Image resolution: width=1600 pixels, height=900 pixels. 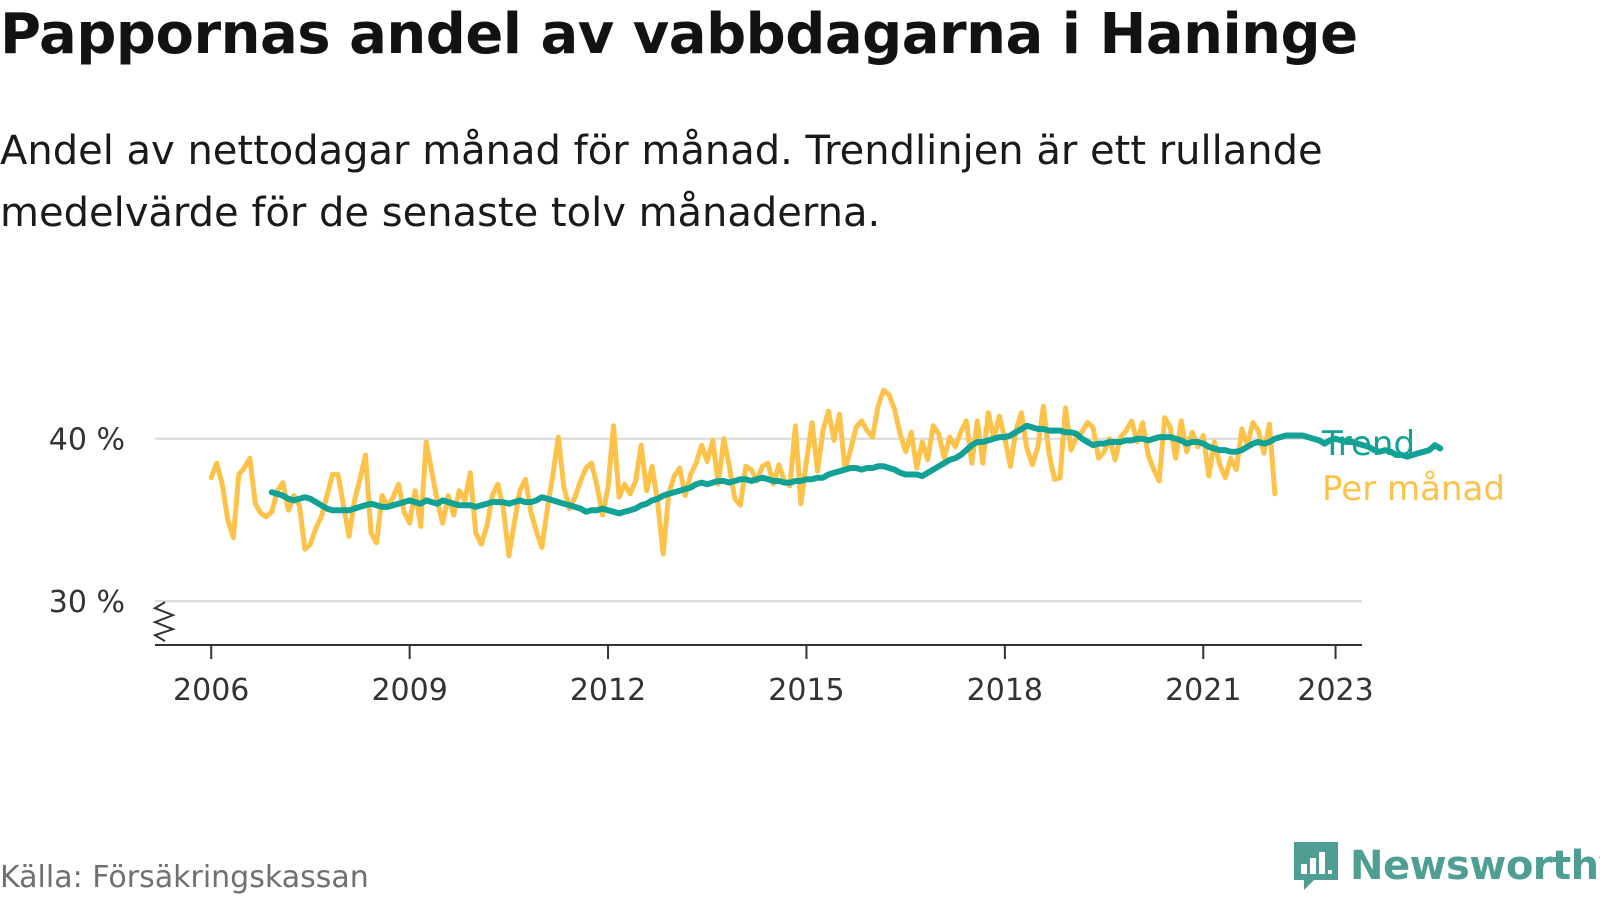 I want to click on x-tick-label: 2023, so click(x=1335, y=690).